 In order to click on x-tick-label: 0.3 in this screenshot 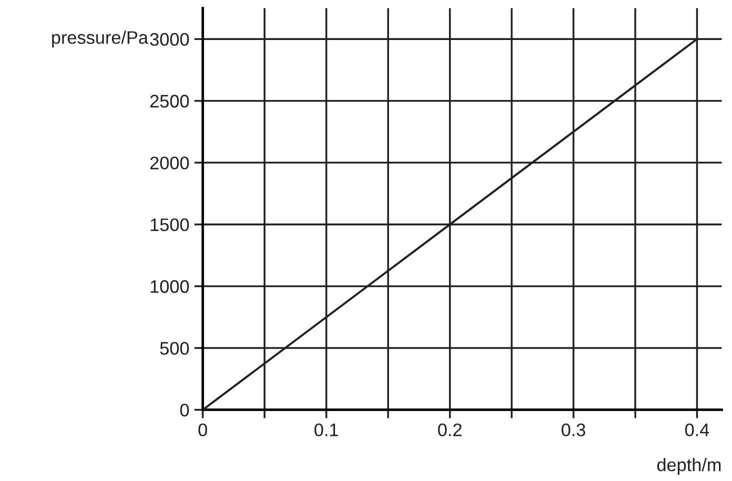, I will do `click(574, 429)`.